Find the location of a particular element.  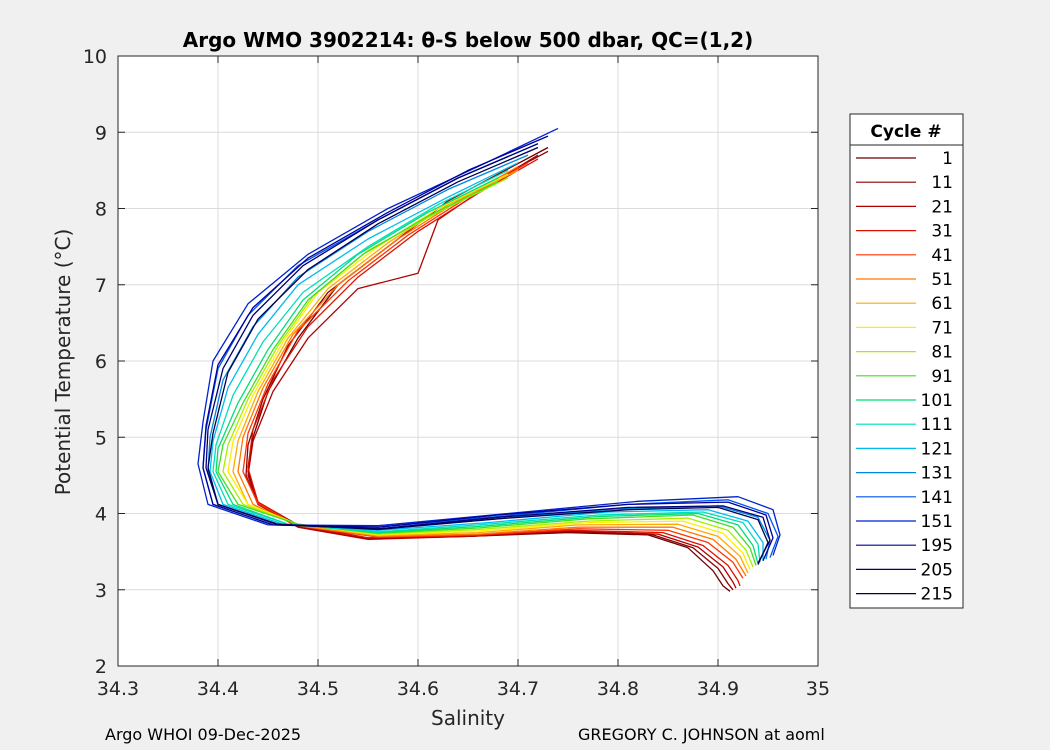

legend-label-cycle-91: 91 is located at coordinates (942, 377).